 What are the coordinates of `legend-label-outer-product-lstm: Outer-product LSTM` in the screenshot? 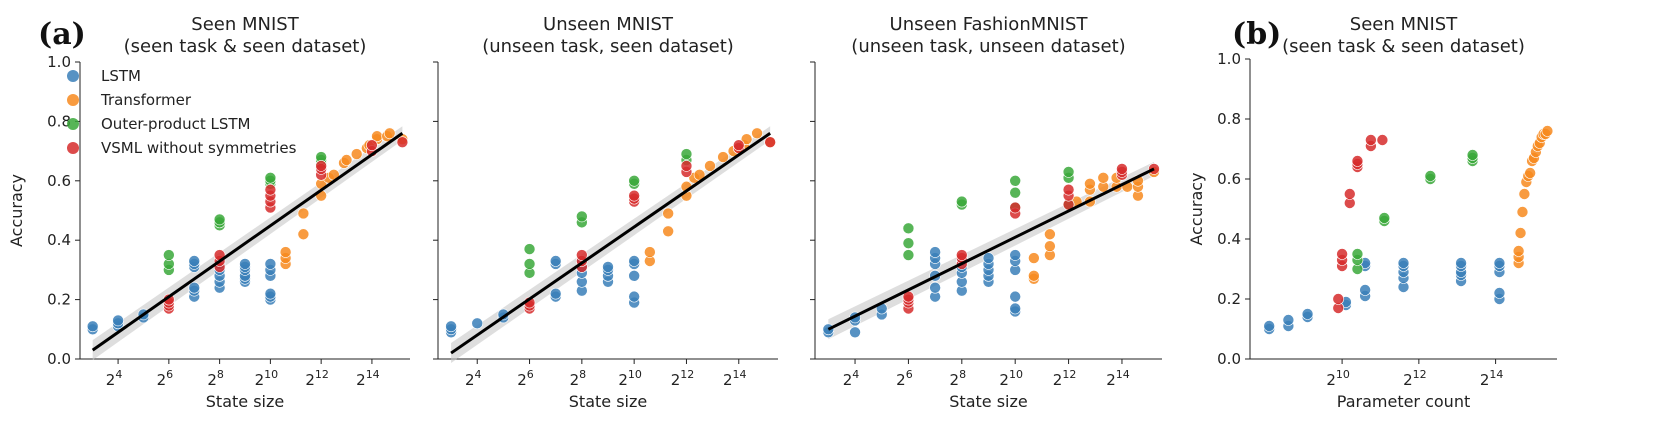 It's located at (176, 124).